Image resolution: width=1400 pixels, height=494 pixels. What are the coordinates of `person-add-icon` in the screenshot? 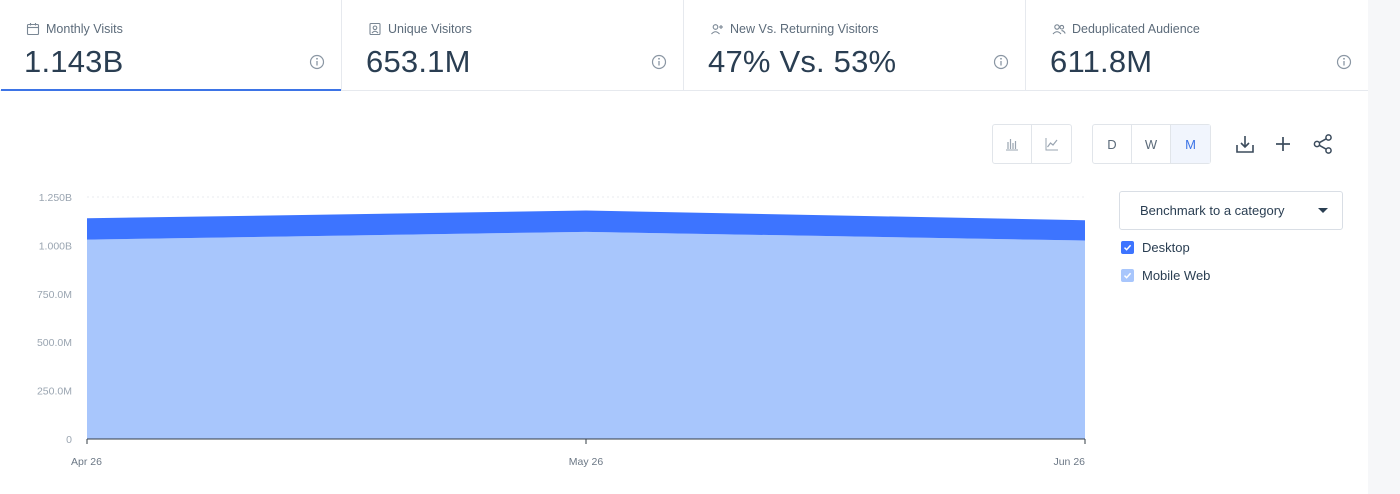 It's located at (717, 29).